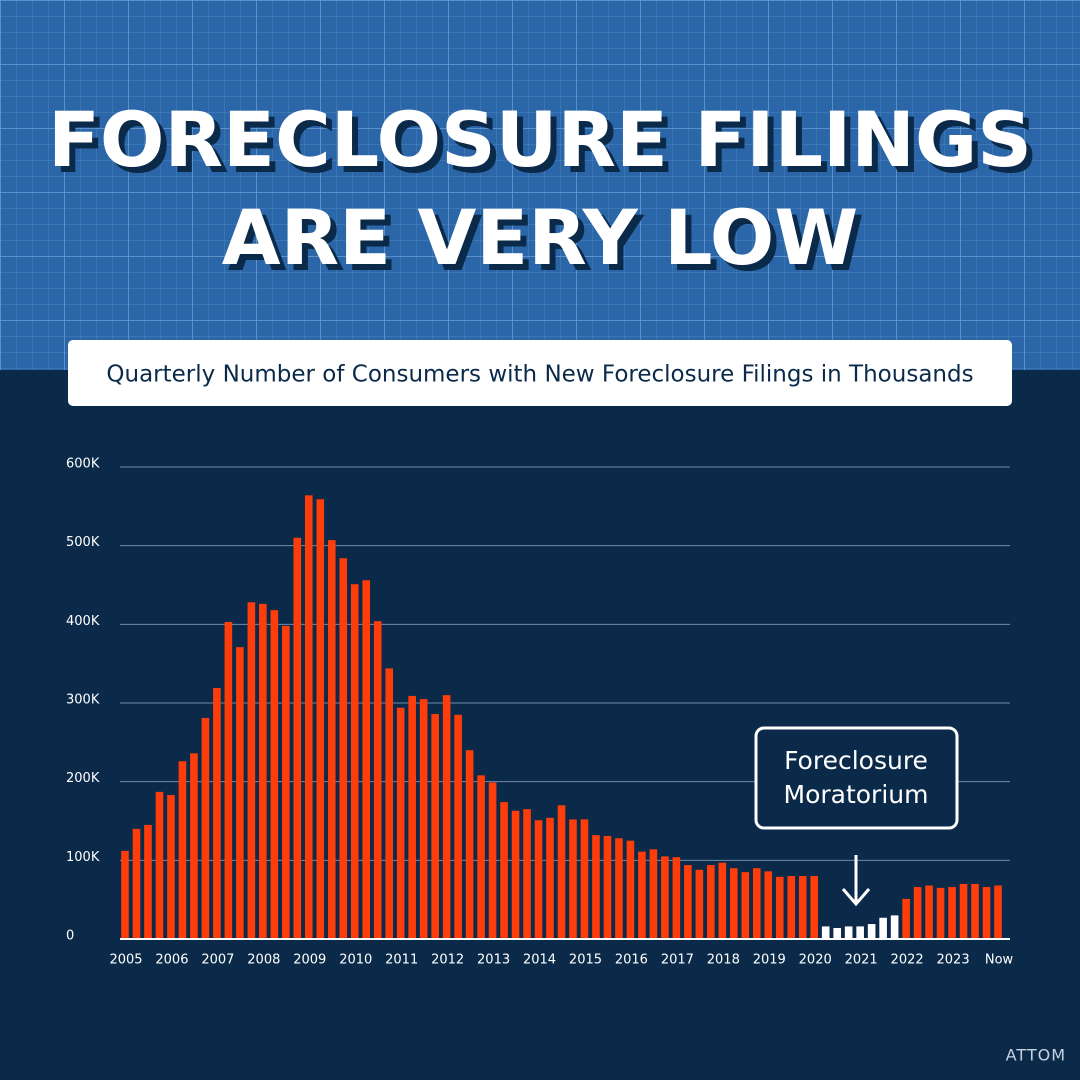  I want to click on x-tick-label: 2023, so click(953, 960).